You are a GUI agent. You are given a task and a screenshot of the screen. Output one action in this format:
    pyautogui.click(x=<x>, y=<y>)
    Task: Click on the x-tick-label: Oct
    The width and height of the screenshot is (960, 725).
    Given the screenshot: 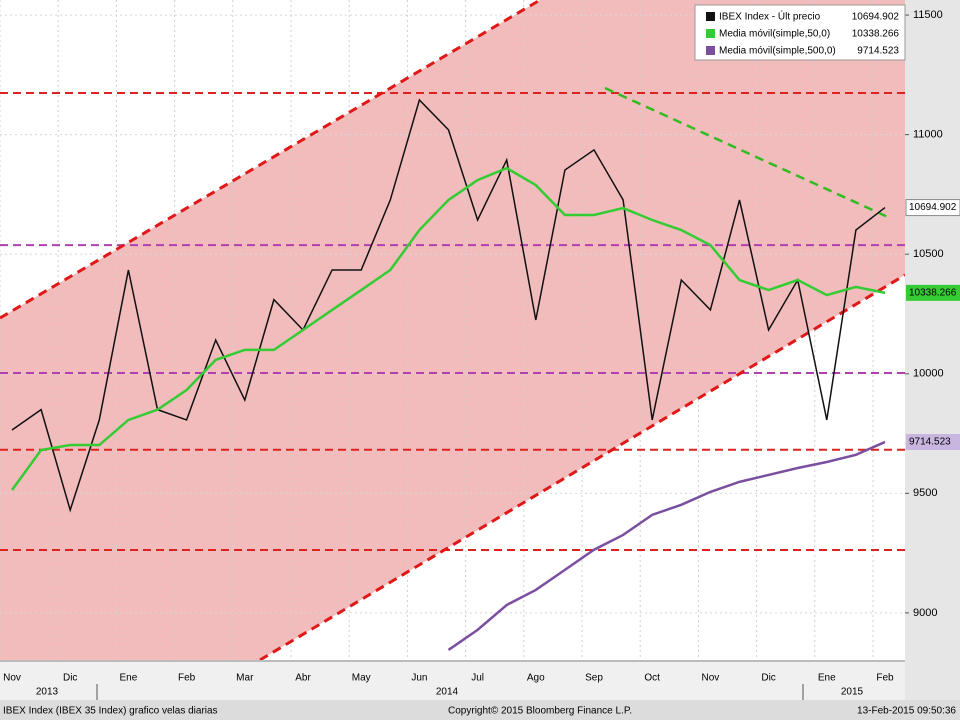 What is the action you would take?
    pyautogui.click(x=652, y=678)
    